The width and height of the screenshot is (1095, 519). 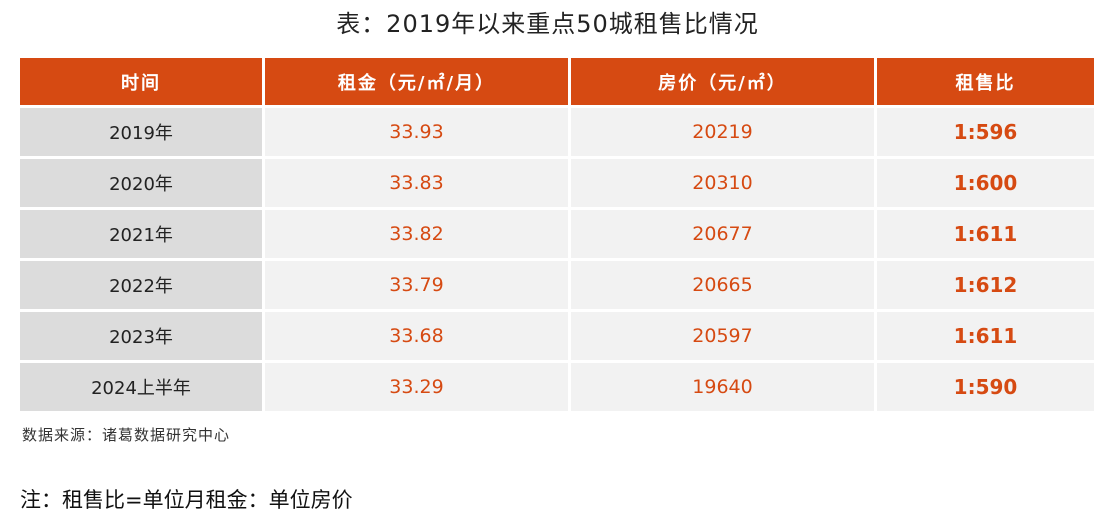 What do you see at coordinates (142, 337) in the screenshot?
I see `cell-time: 2023年` at bounding box center [142, 337].